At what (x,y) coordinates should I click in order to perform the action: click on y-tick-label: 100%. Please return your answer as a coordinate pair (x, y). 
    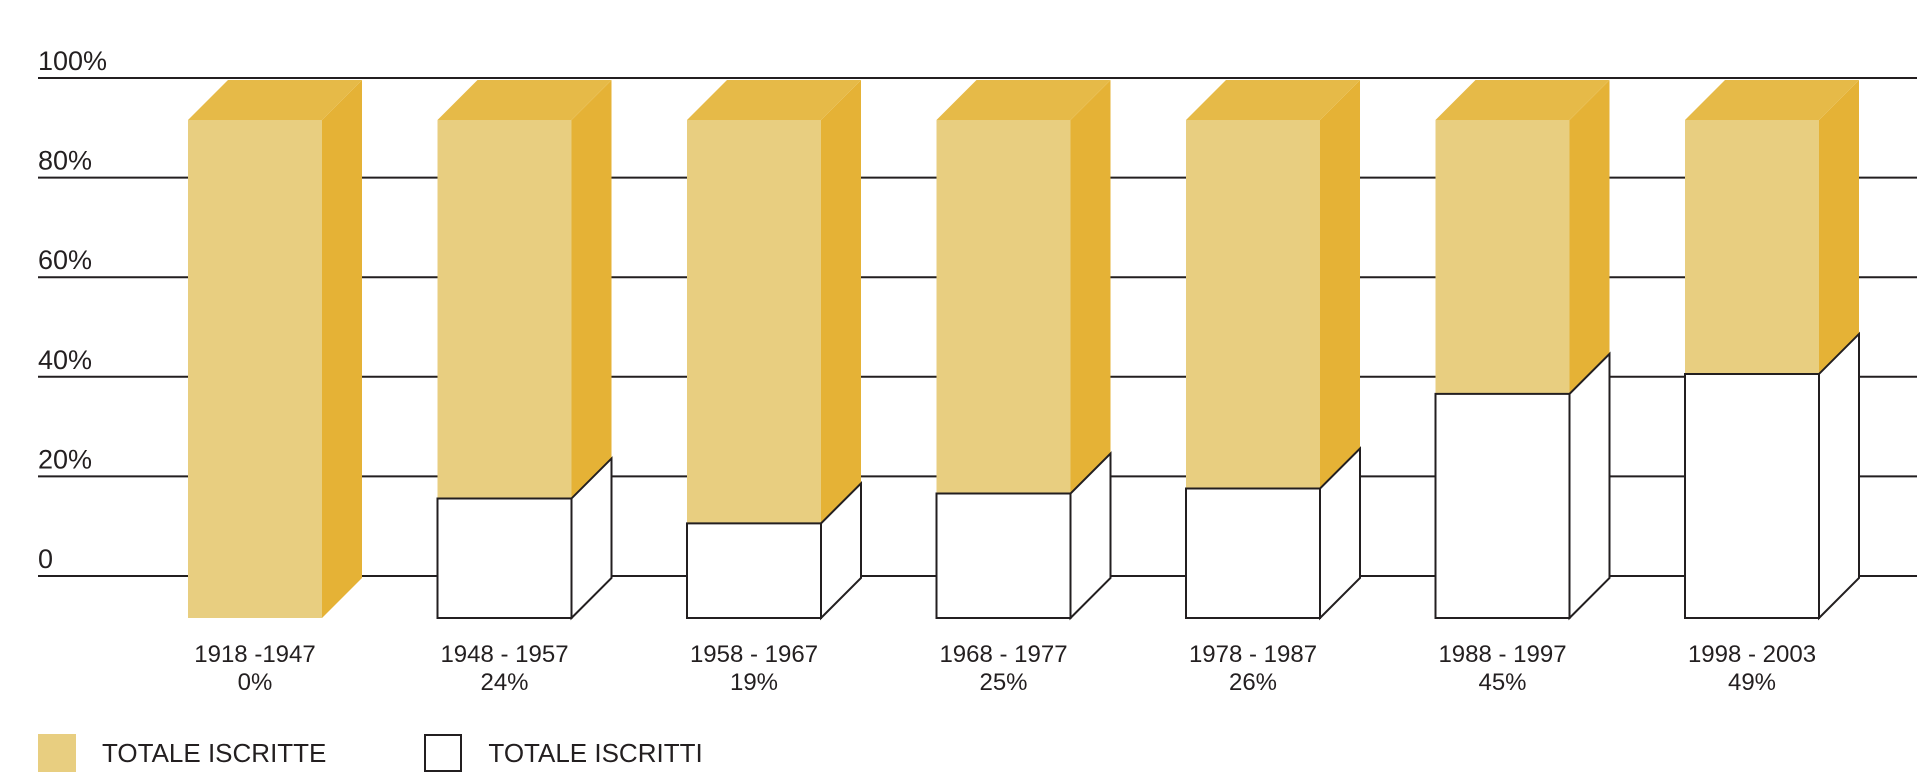
    Looking at the image, I should click on (72, 61).